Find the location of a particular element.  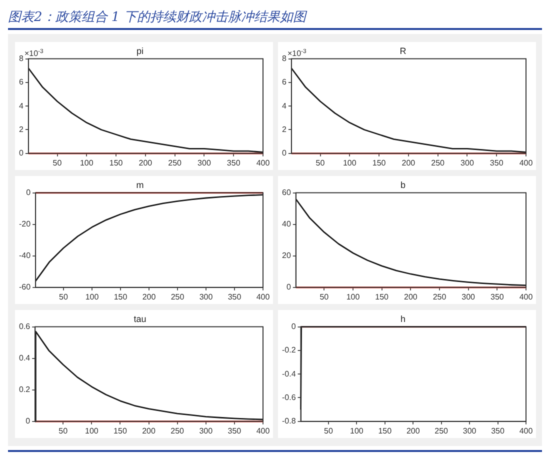

y-tick-label: -0.8 is located at coordinates (288, 421).